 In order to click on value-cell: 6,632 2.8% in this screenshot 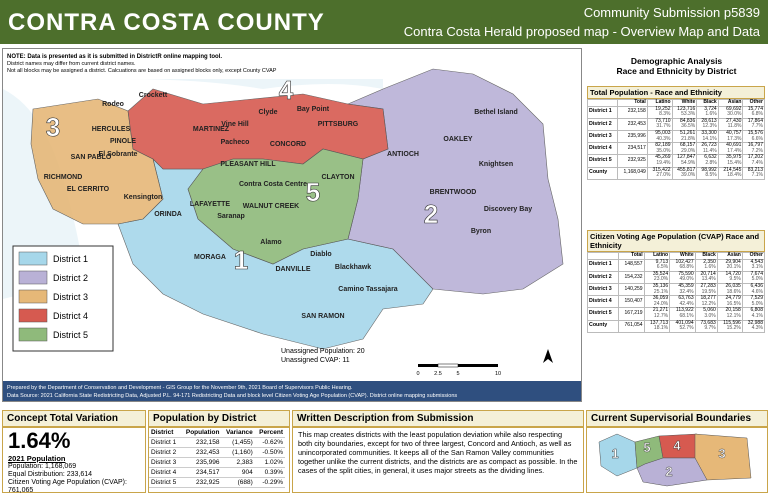, I will do `click(707, 161)`.